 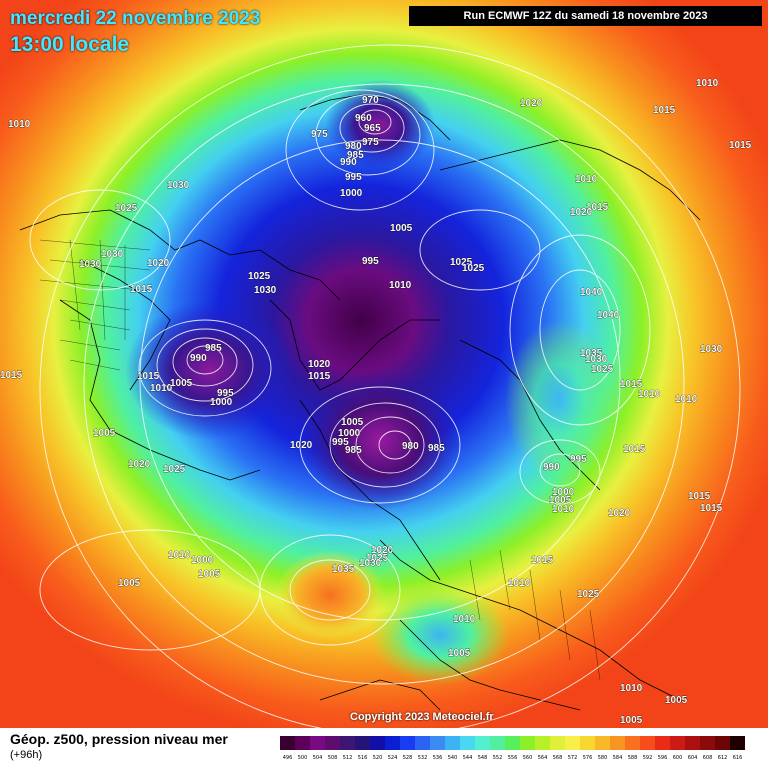 What do you see at coordinates (662, 758) in the screenshot?
I see `scale-tick-label: 596` at bounding box center [662, 758].